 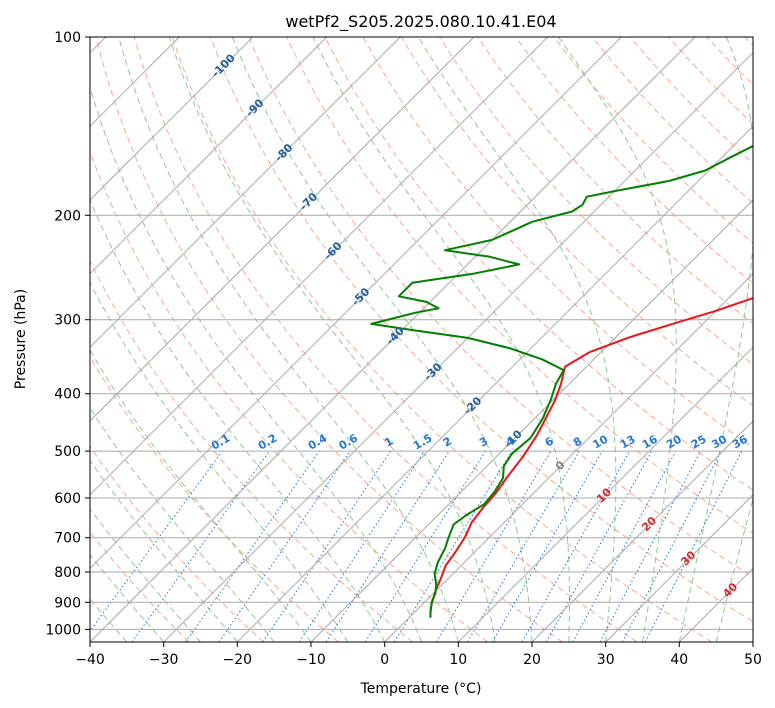 What do you see at coordinates (267, 442) in the screenshot?
I see `mixing-ratio-label: 0.2` at bounding box center [267, 442].